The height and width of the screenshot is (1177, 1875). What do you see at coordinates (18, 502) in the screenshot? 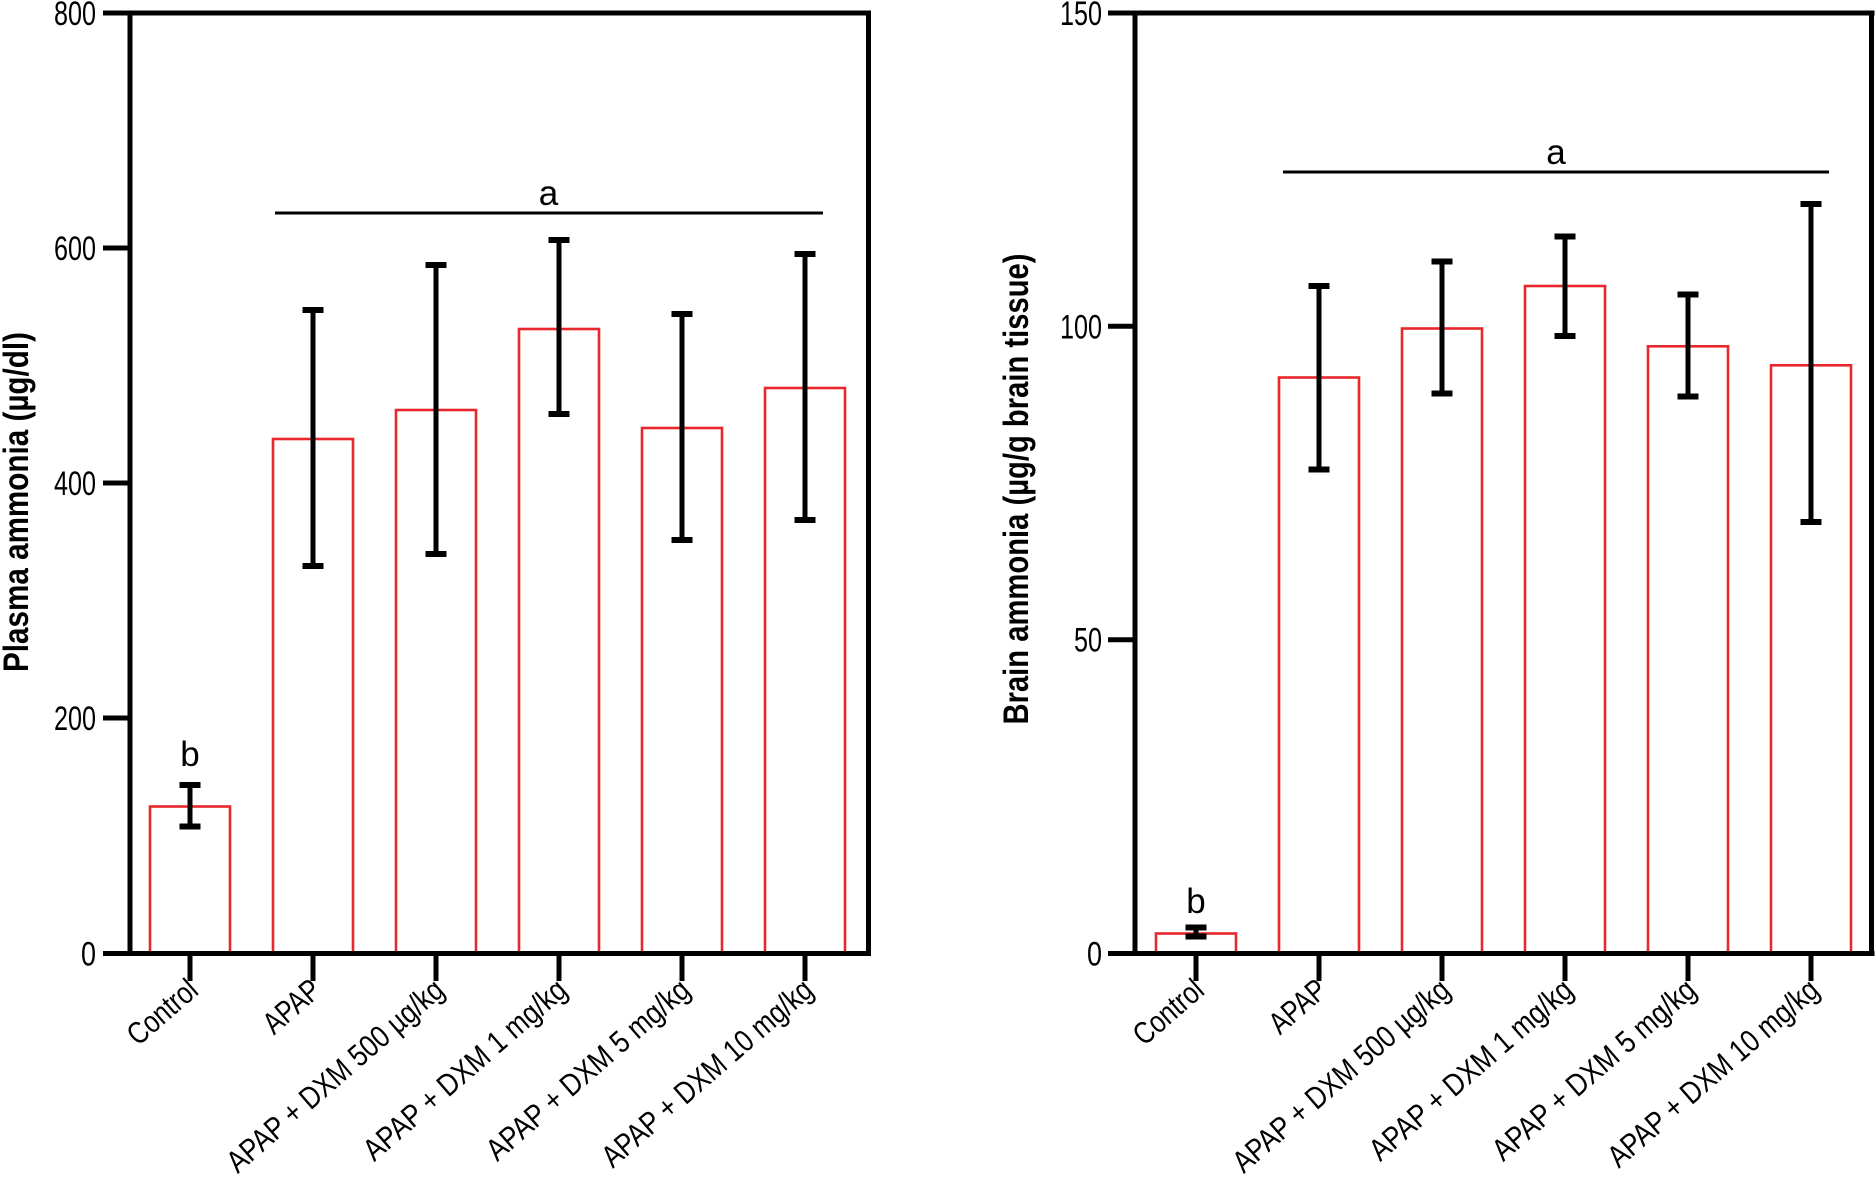
I see `svg-text: Plasma ammonia (µg/dl)` at bounding box center [18, 502].